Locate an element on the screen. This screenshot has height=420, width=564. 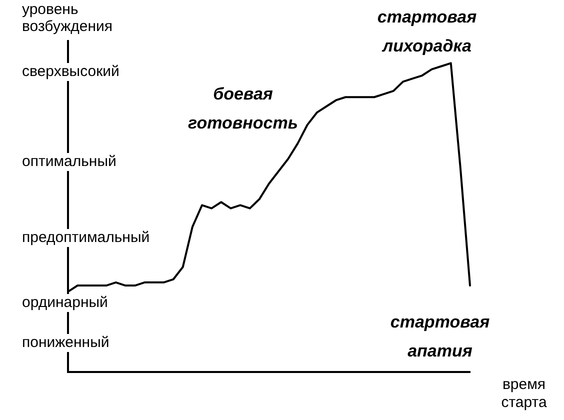
annotation: боевая готовность is located at coordinates (243, 108).